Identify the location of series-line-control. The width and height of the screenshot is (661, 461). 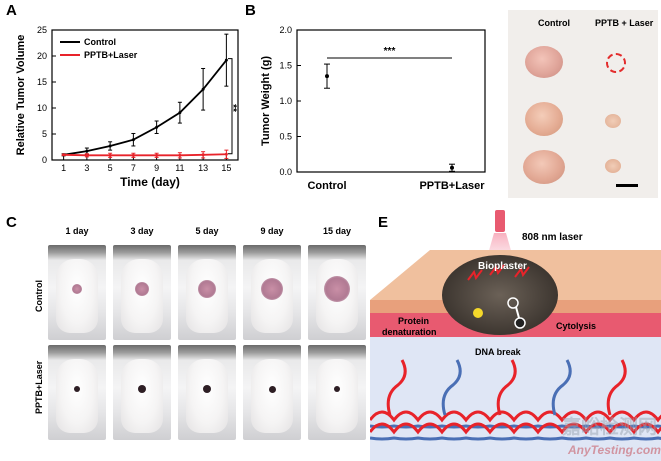
(145, 107).